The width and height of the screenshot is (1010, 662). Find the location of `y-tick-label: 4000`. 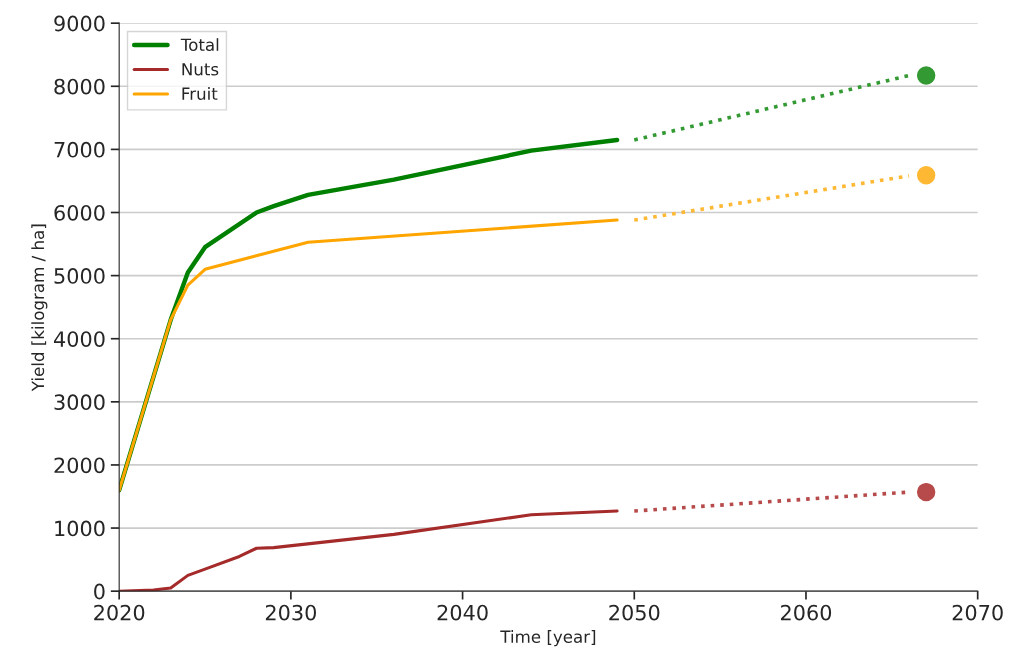

y-tick-label: 4000 is located at coordinates (79, 339).